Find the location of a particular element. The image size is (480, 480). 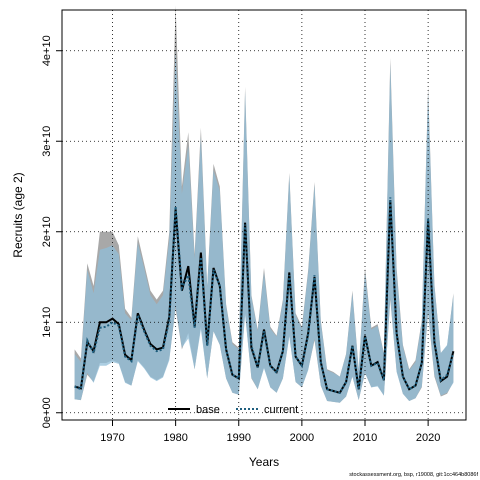

x-tick-label-2010: 2010 is located at coordinates (365, 438).